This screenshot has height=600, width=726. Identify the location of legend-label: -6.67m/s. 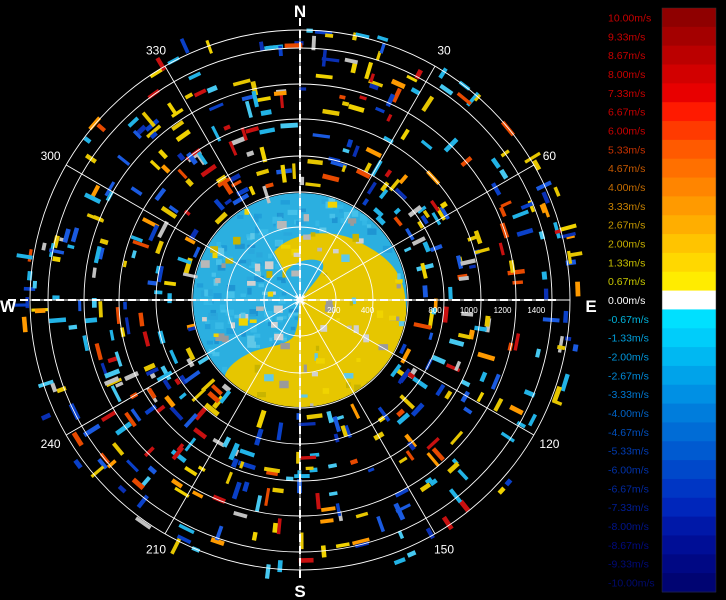
(628, 489).